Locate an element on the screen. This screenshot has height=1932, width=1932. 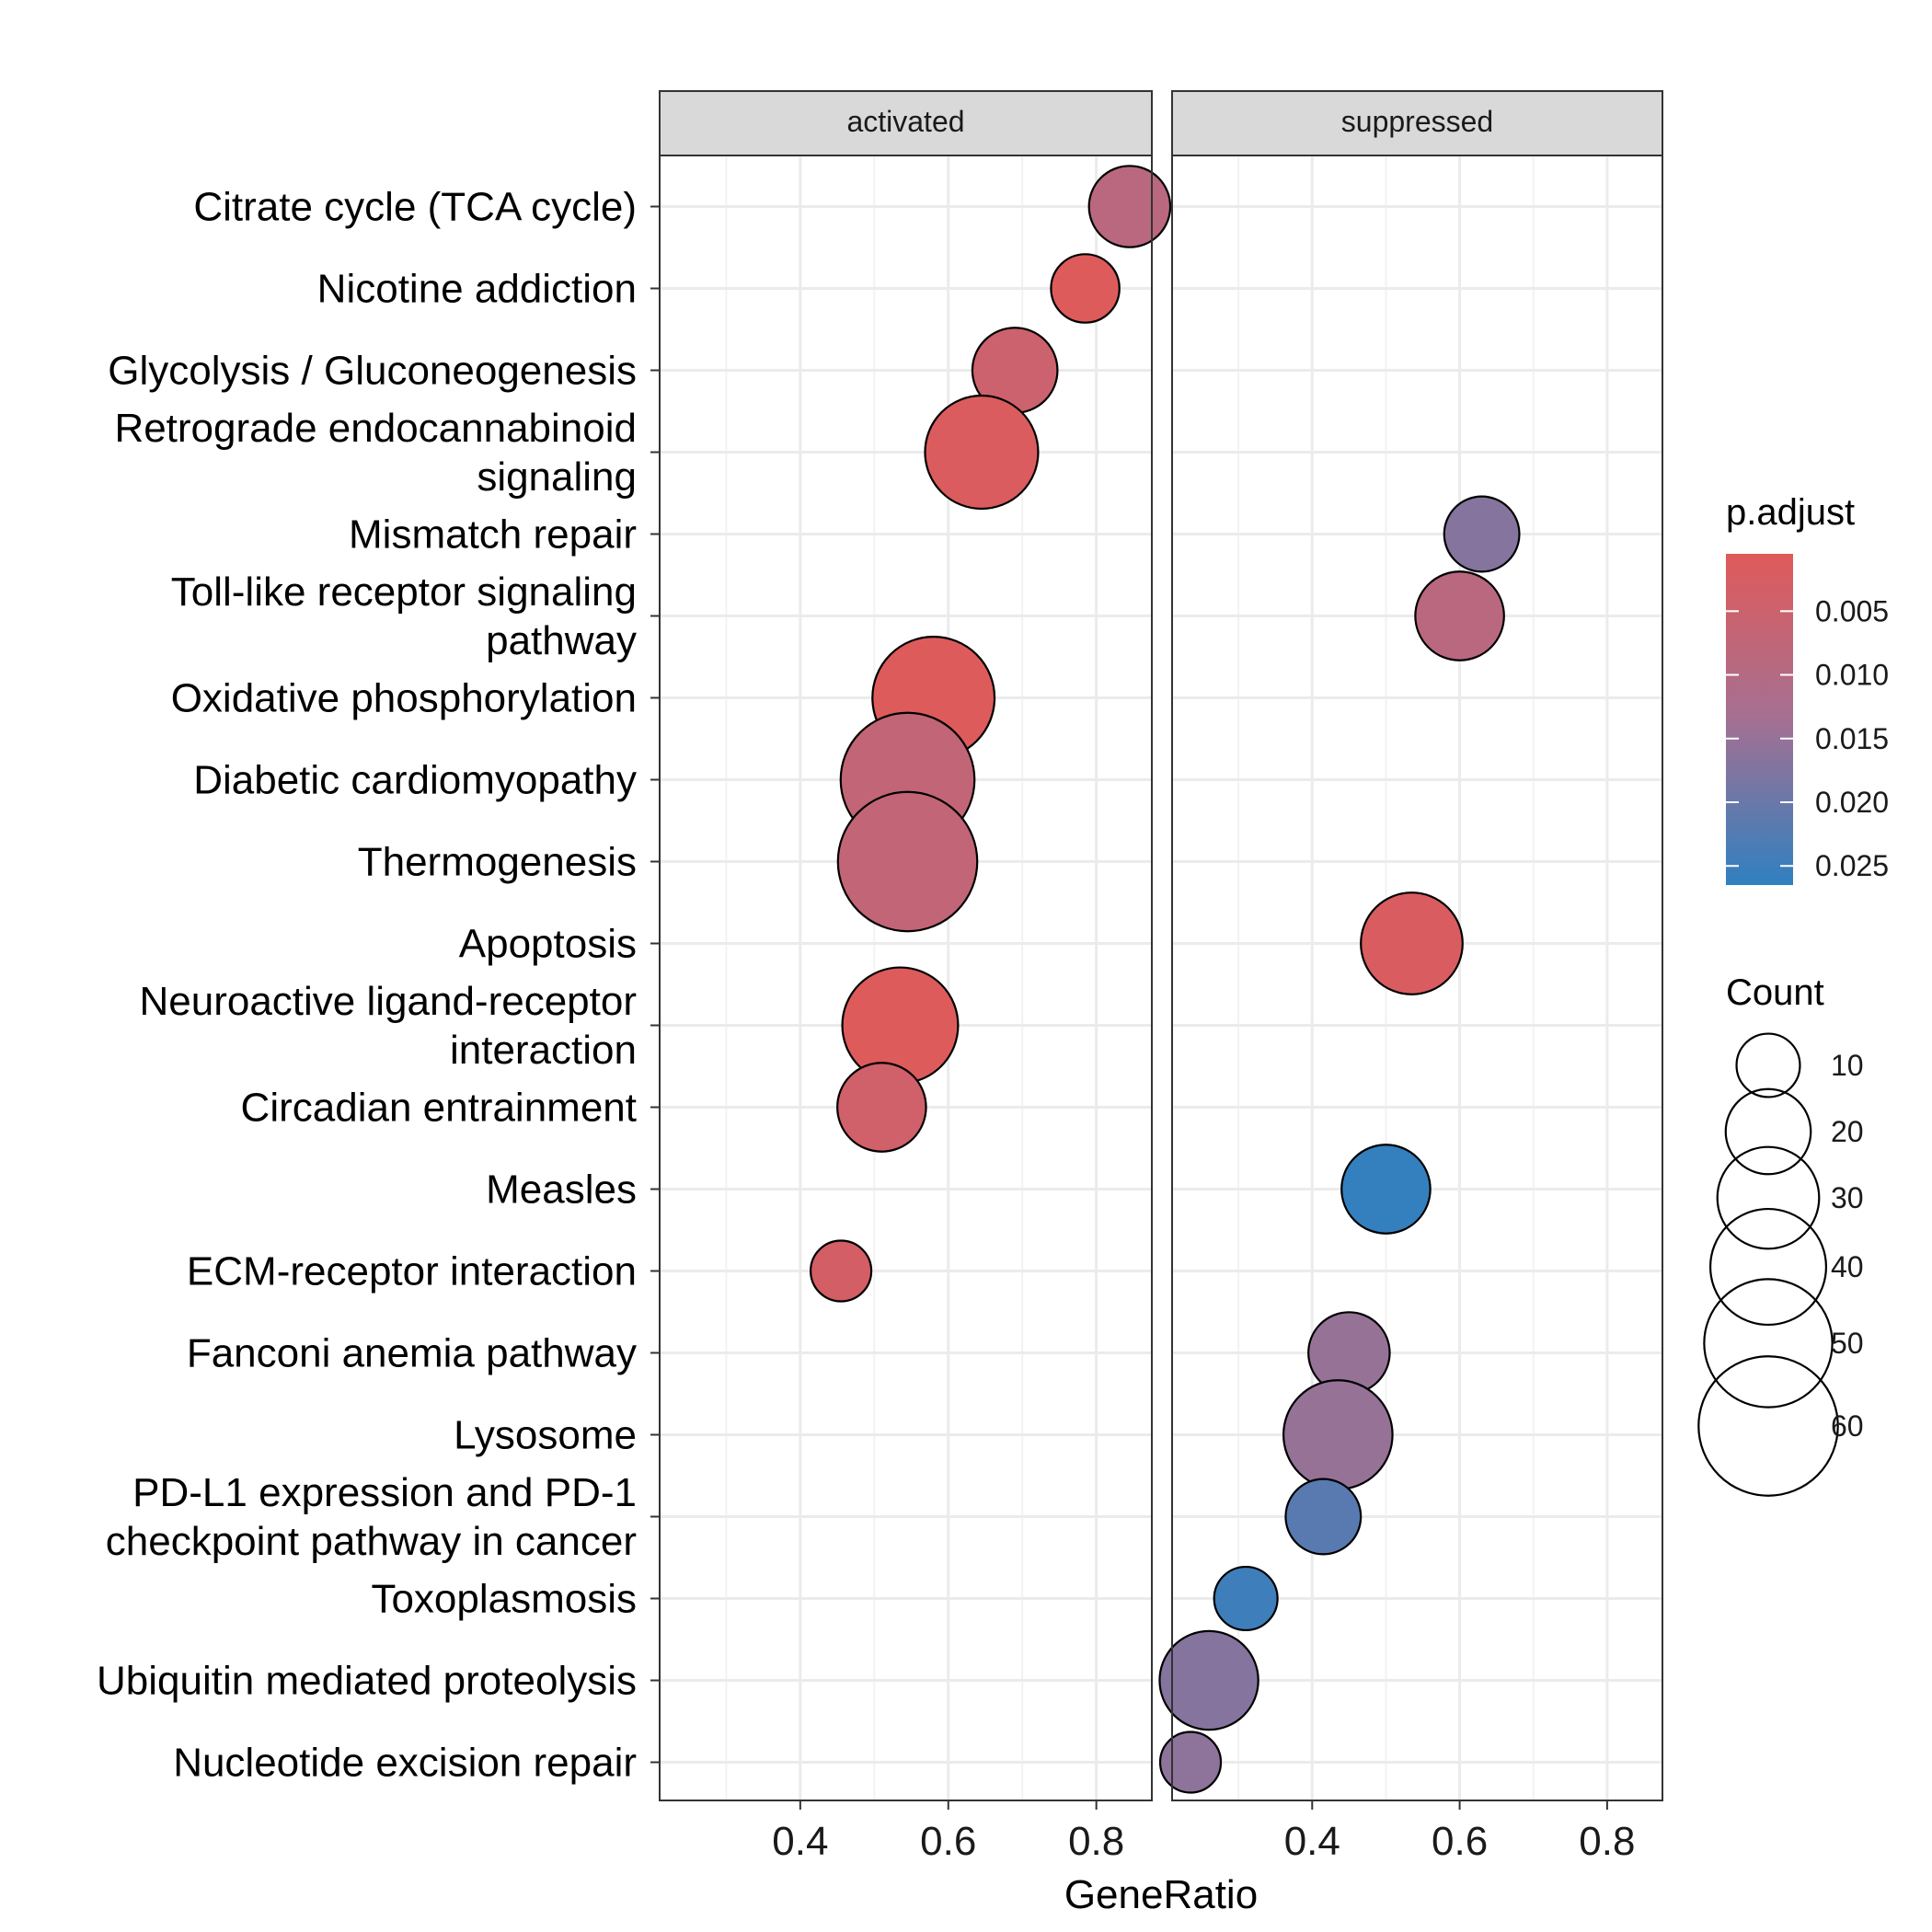
size-legend-keys: 10 20 30 40 50 60 is located at coordinates (1780, 1264).